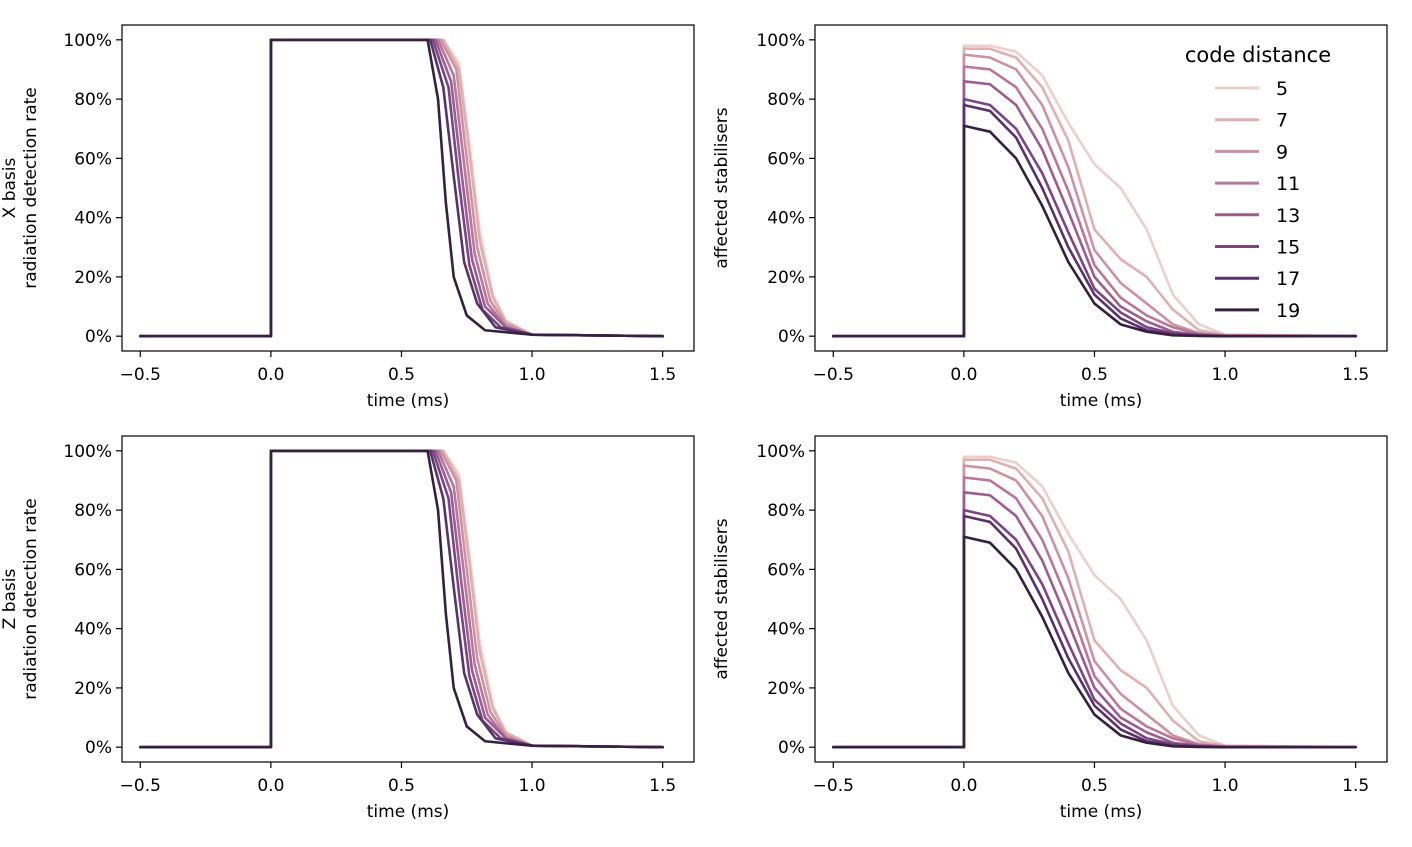  I want to click on legend-label-19: 19, so click(1288, 311).